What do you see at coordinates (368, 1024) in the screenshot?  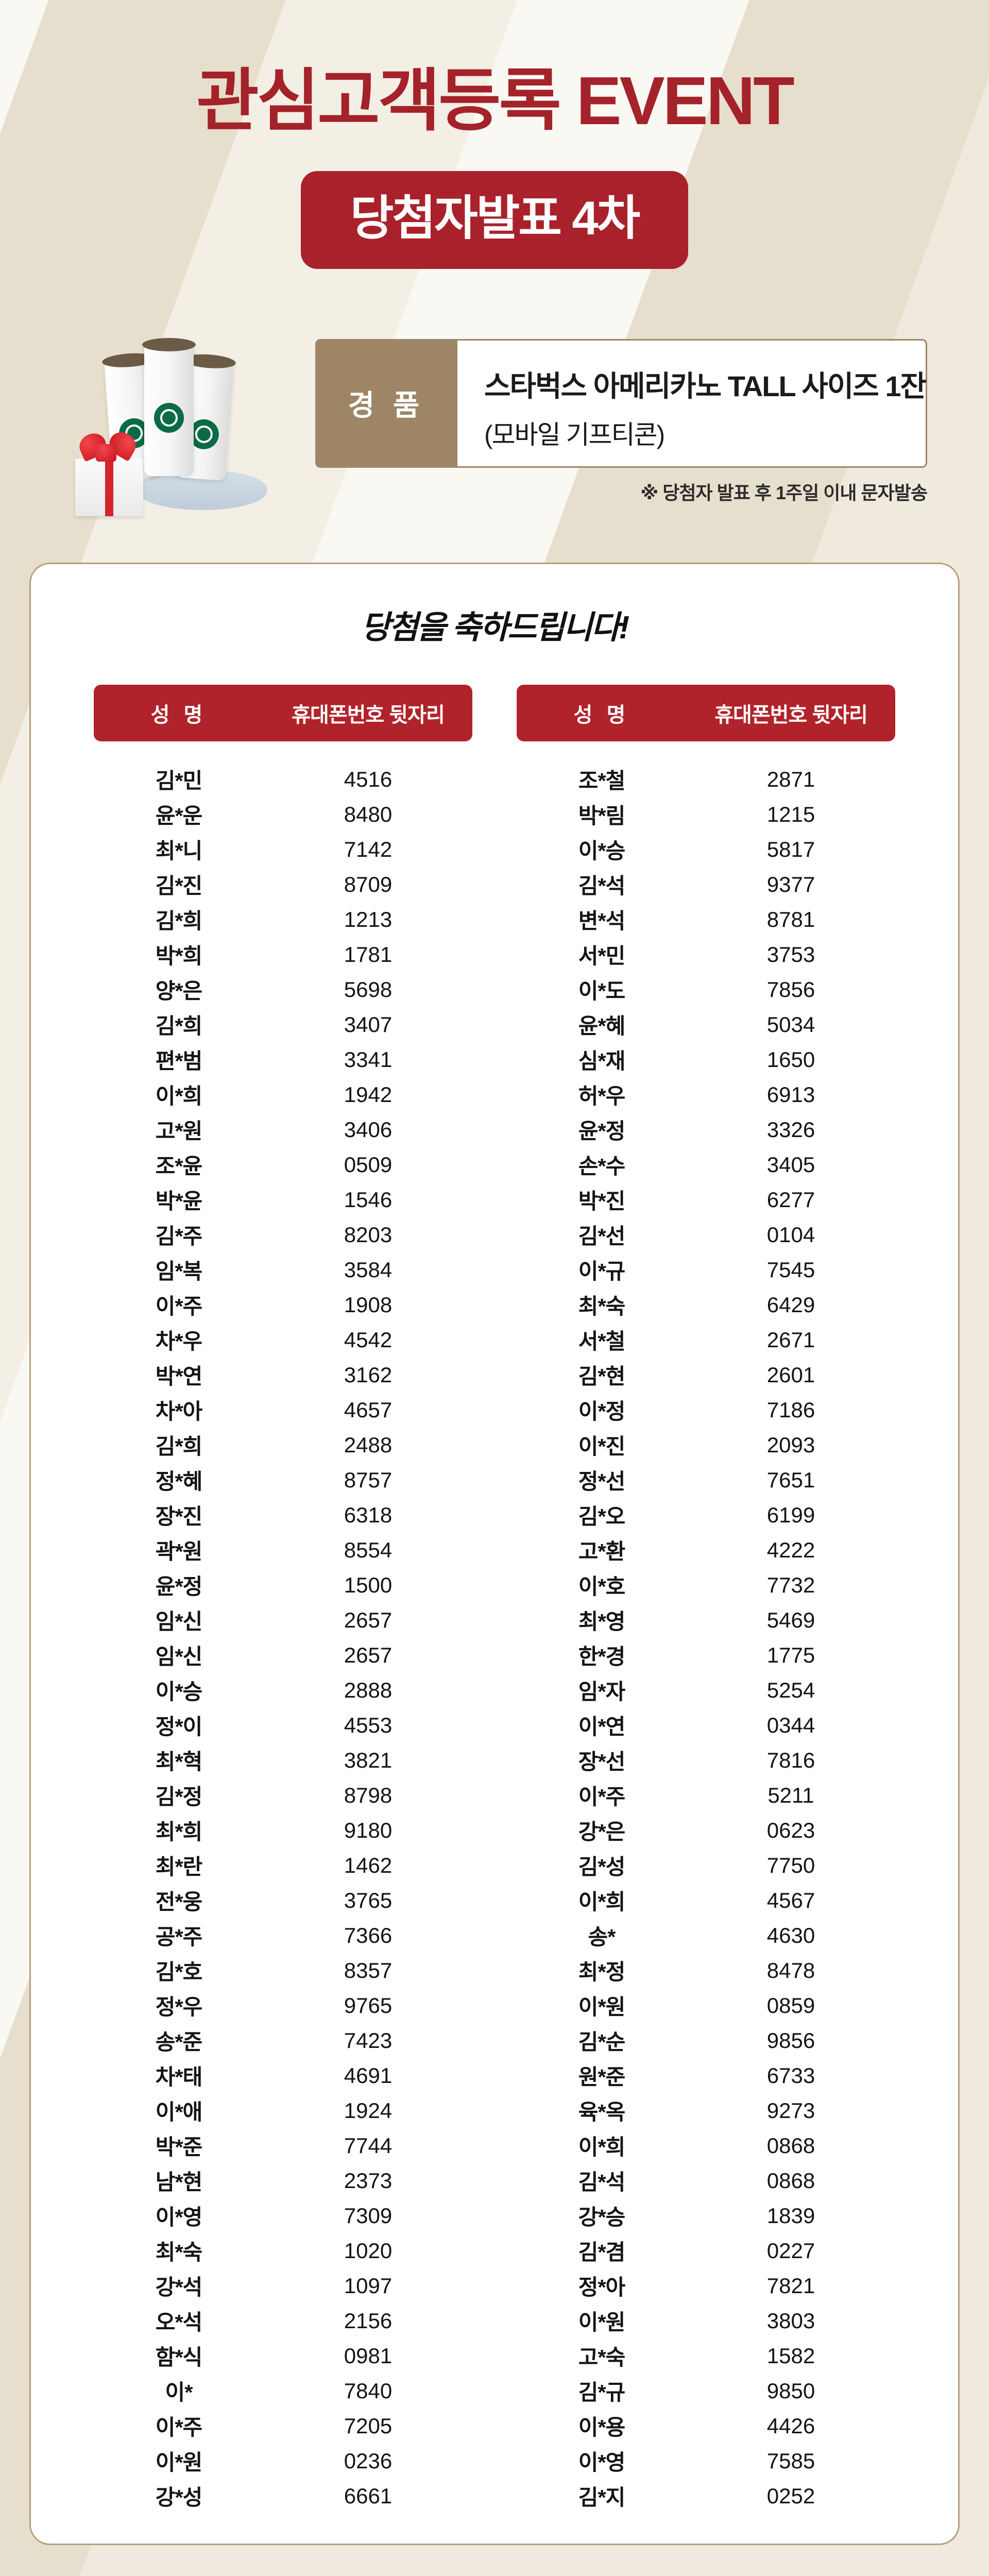 I see `winner-phone-last4: 3407` at bounding box center [368, 1024].